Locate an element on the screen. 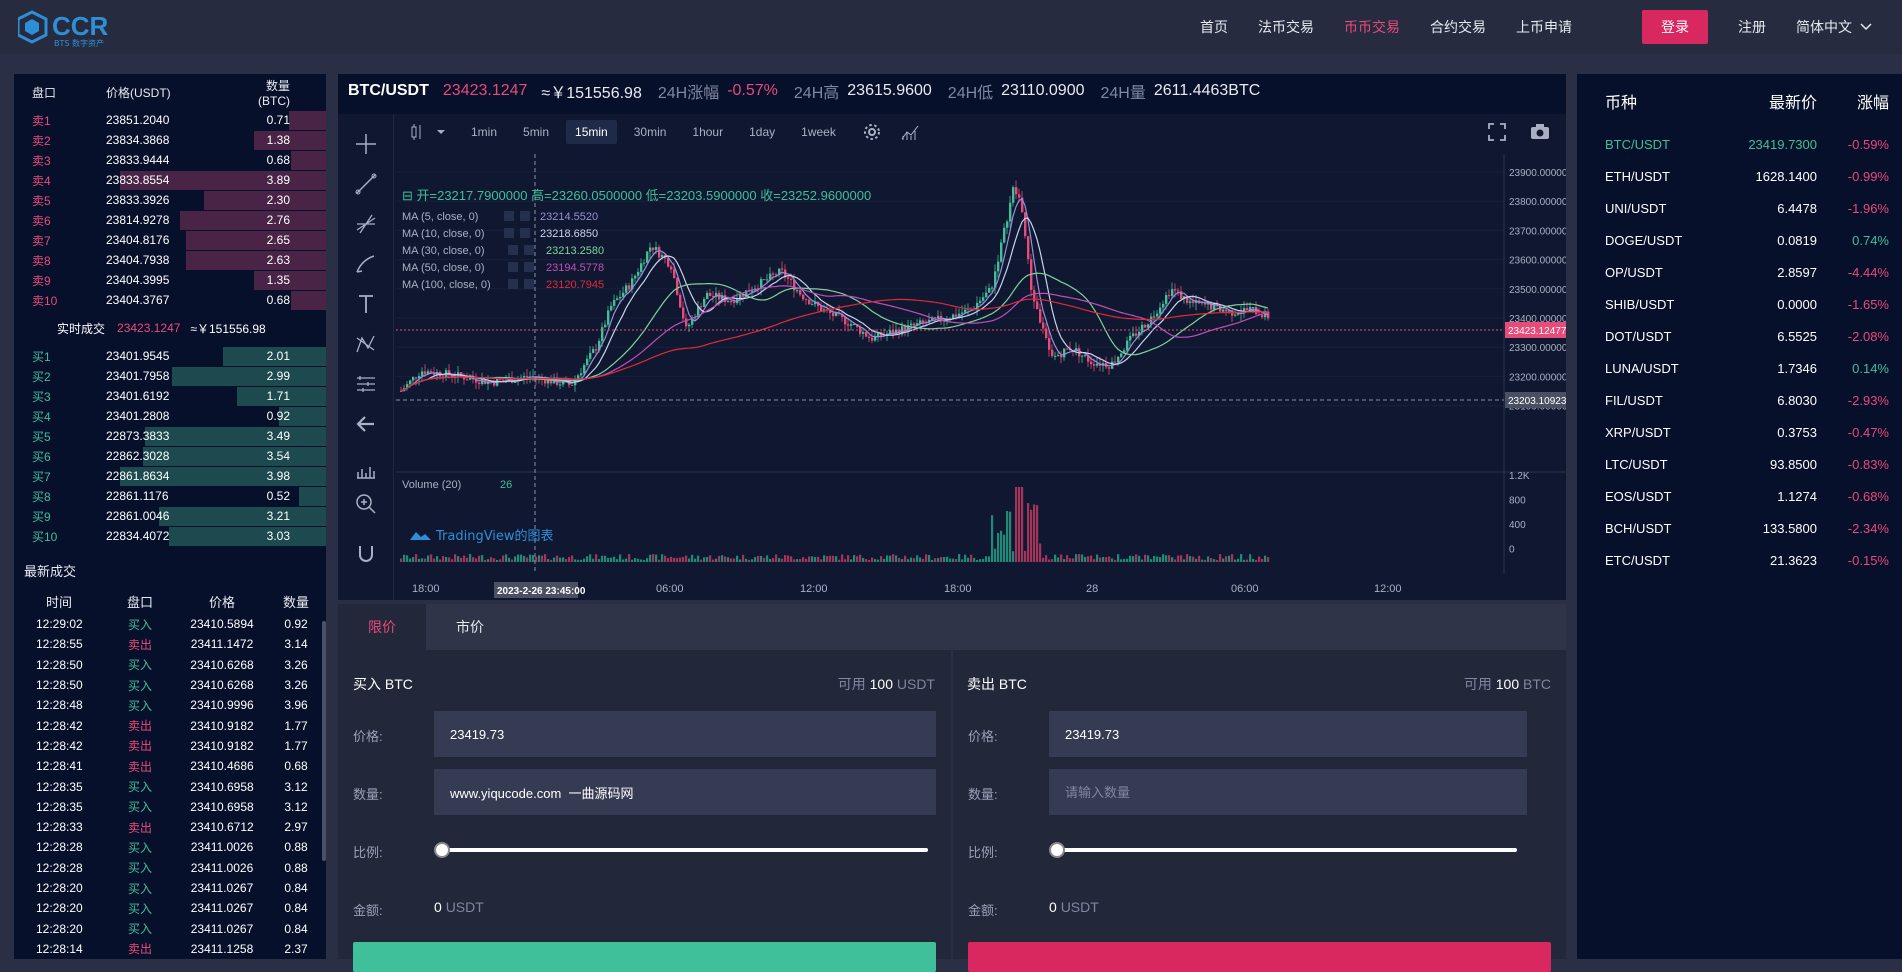 Image resolution: width=1902 pixels, height=972 pixels. arrow-left-icon is located at coordinates (366, 424).